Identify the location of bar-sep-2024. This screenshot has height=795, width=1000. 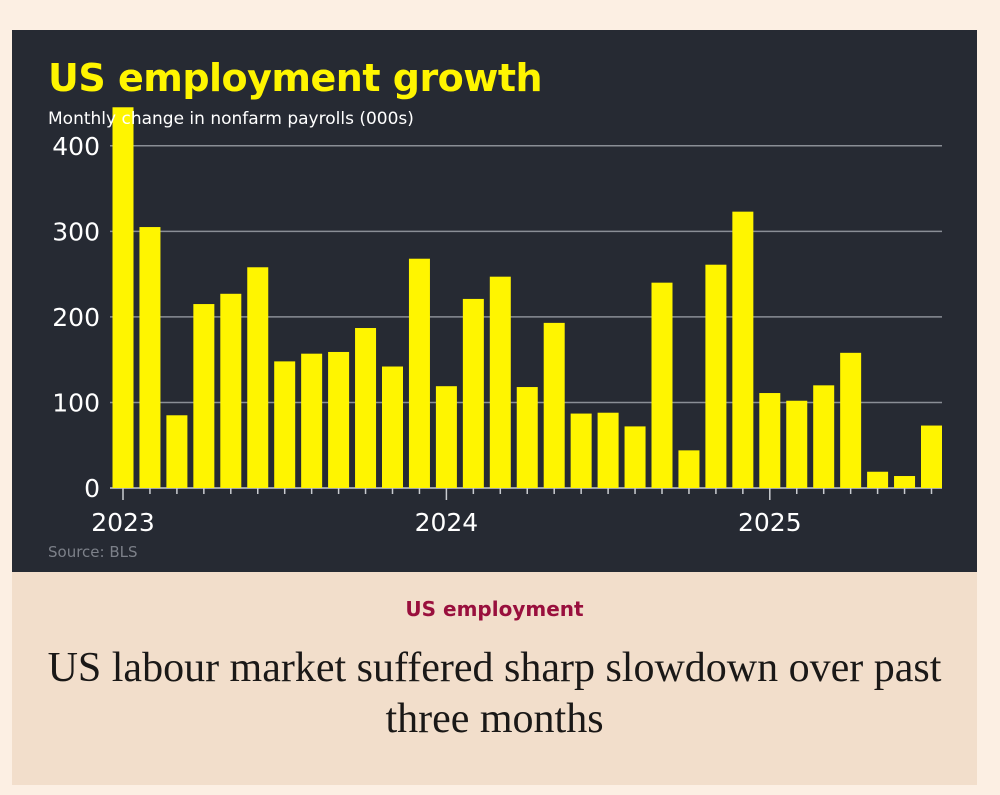
(662, 385).